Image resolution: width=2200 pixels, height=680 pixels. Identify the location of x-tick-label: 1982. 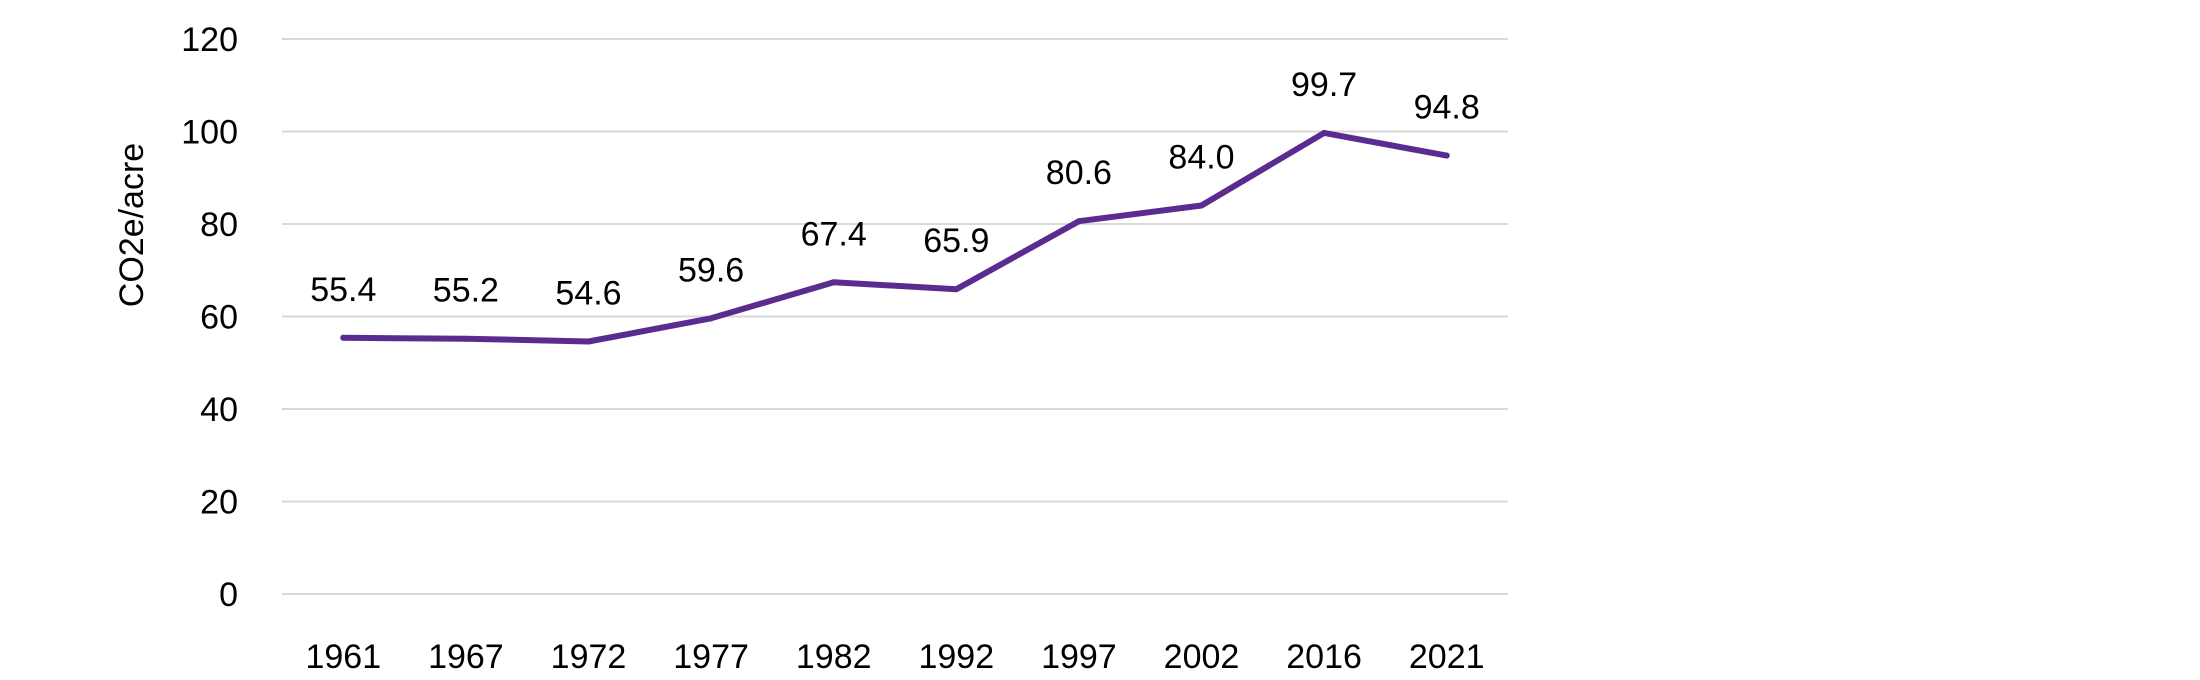
(834, 656).